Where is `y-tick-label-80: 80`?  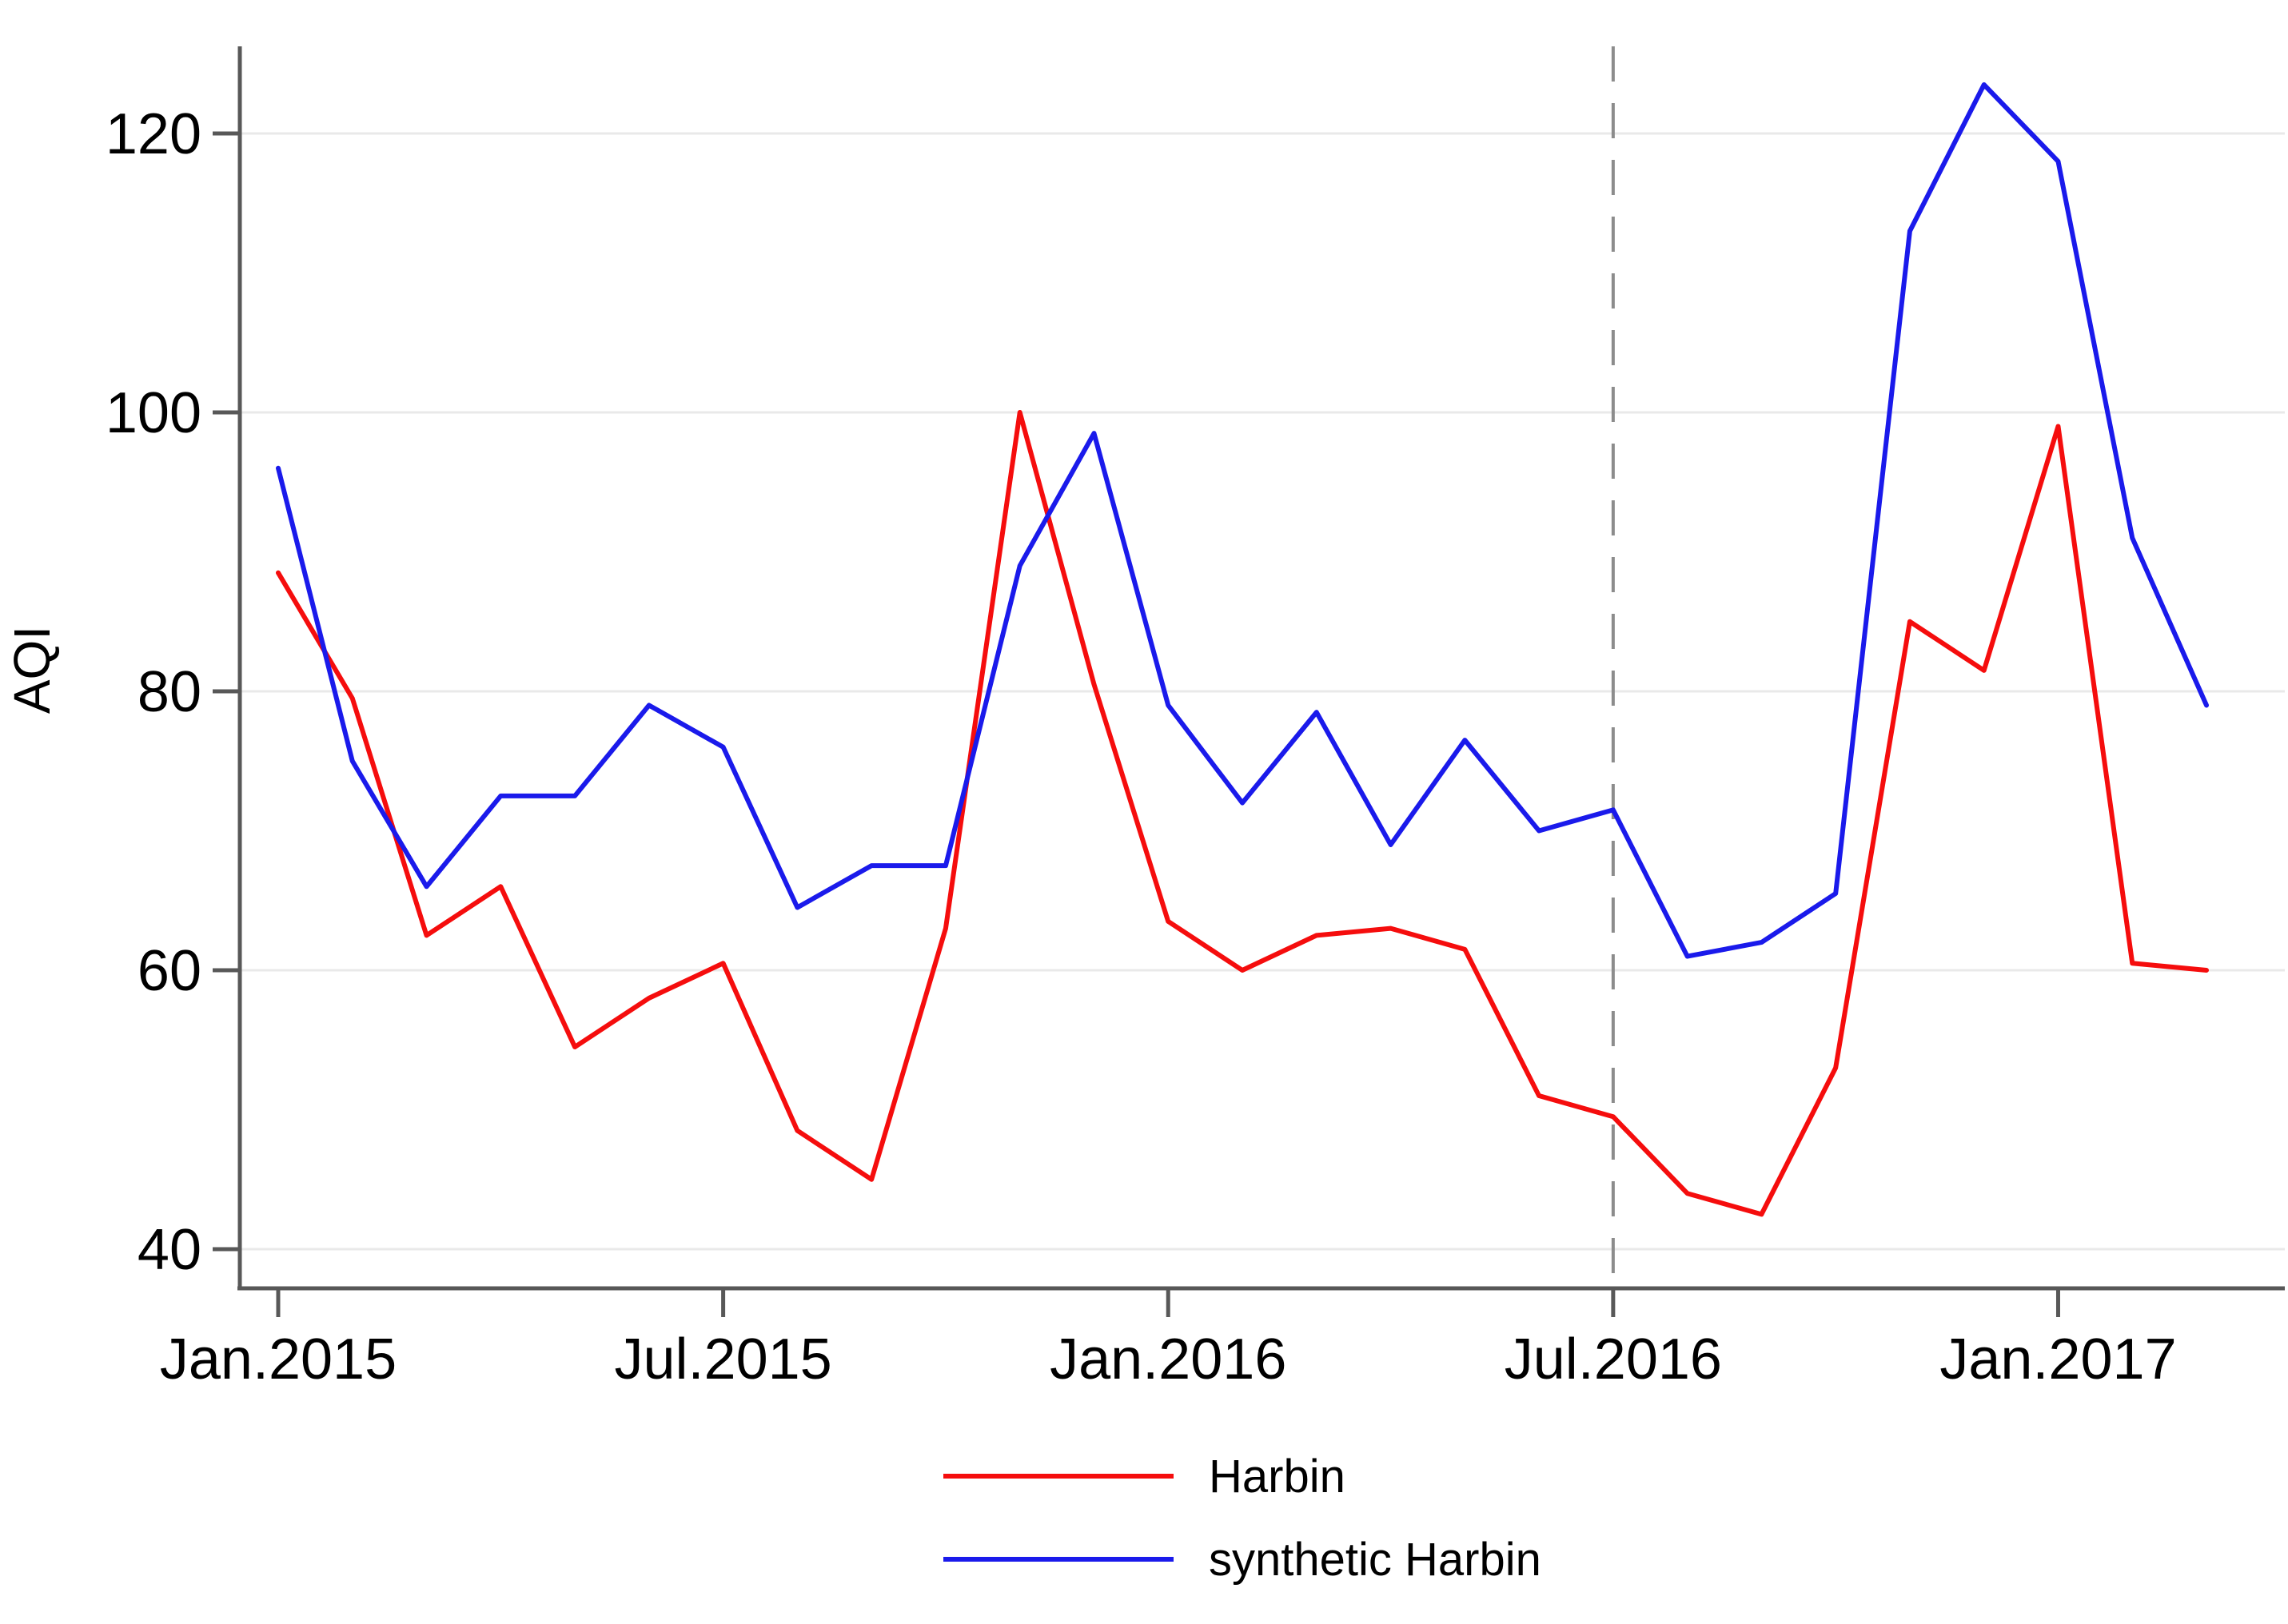
y-tick-label-80: 80 is located at coordinates (169, 692).